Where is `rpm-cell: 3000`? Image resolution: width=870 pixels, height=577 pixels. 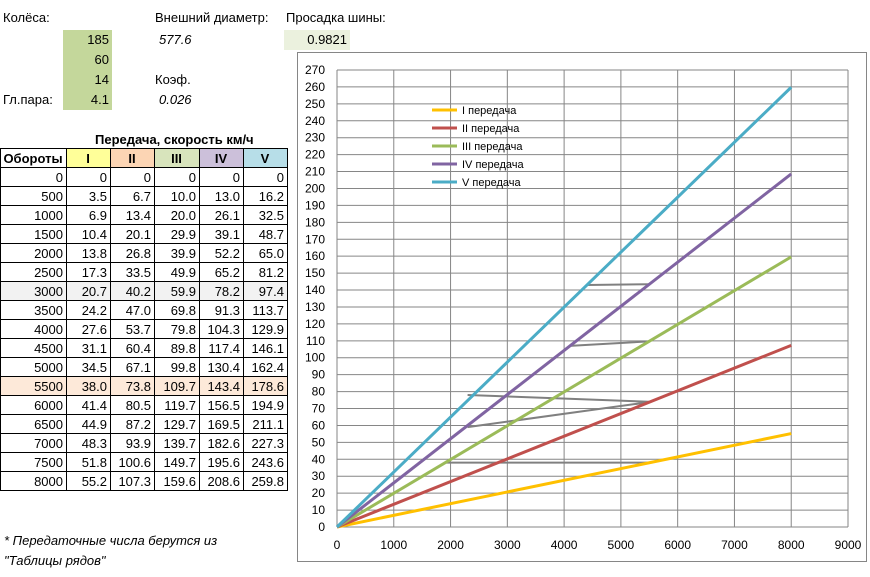 rpm-cell: 3000 is located at coordinates (33, 291).